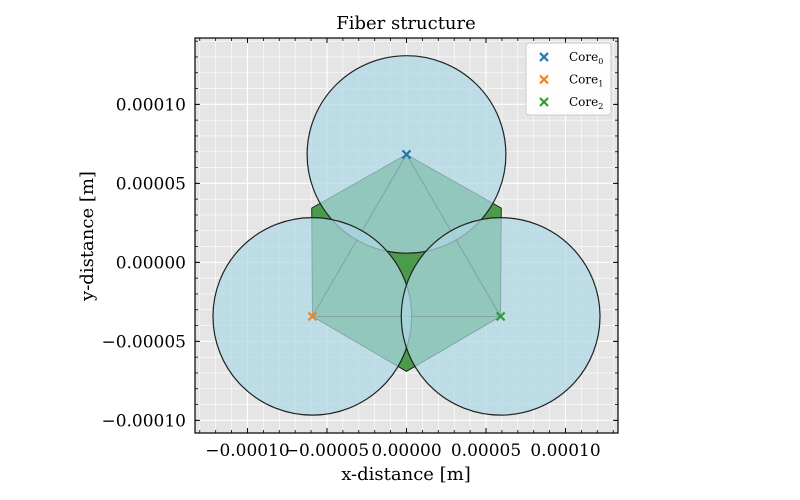 This screenshot has height=500, width=800. I want to click on legend: Core0 Core1 Core2, so click(568, 79).